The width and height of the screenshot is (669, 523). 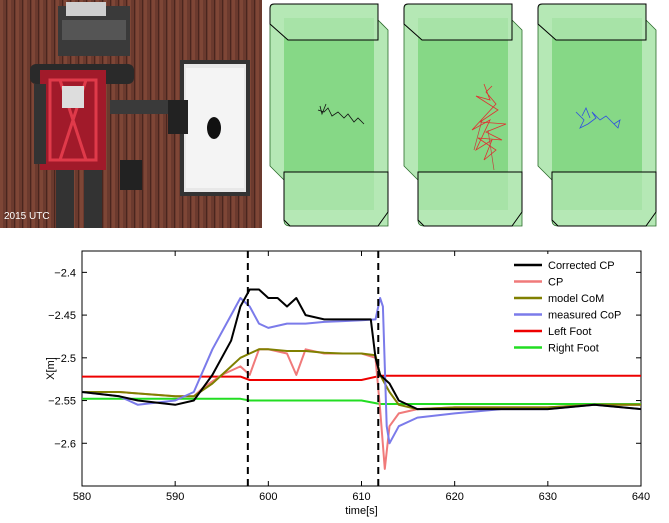 What do you see at coordinates (27, 216) in the screenshot?
I see `photo-caption: 2015 UTC` at bounding box center [27, 216].